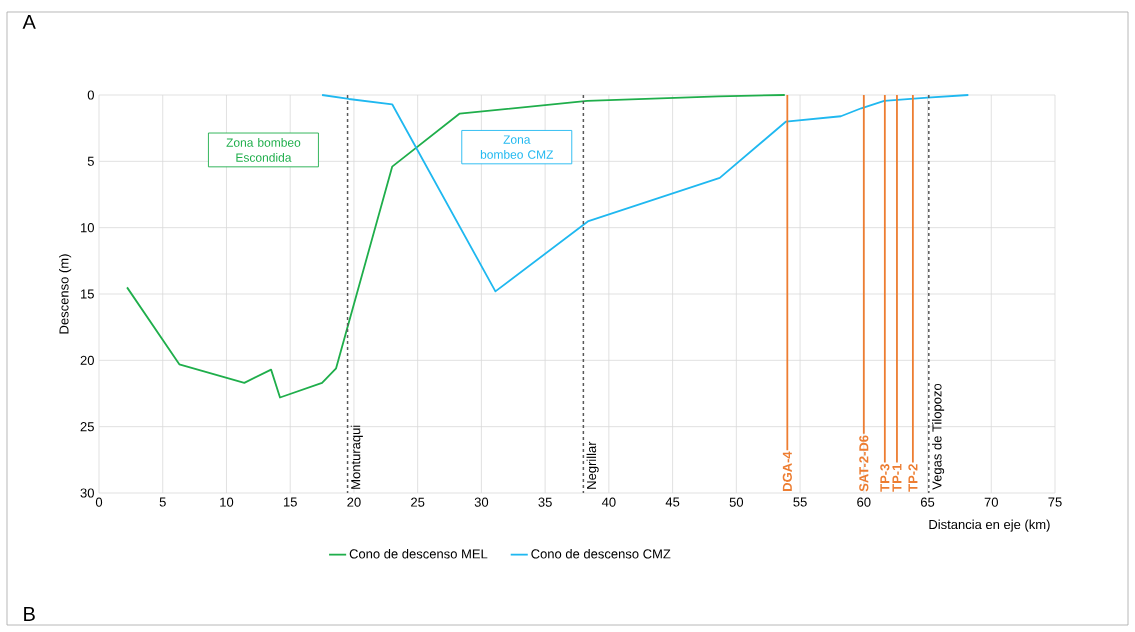 This screenshot has height=632, width=1135. What do you see at coordinates (87, 493) in the screenshot?
I see `y-tick-label: 30` at bounding box center [87, 493].